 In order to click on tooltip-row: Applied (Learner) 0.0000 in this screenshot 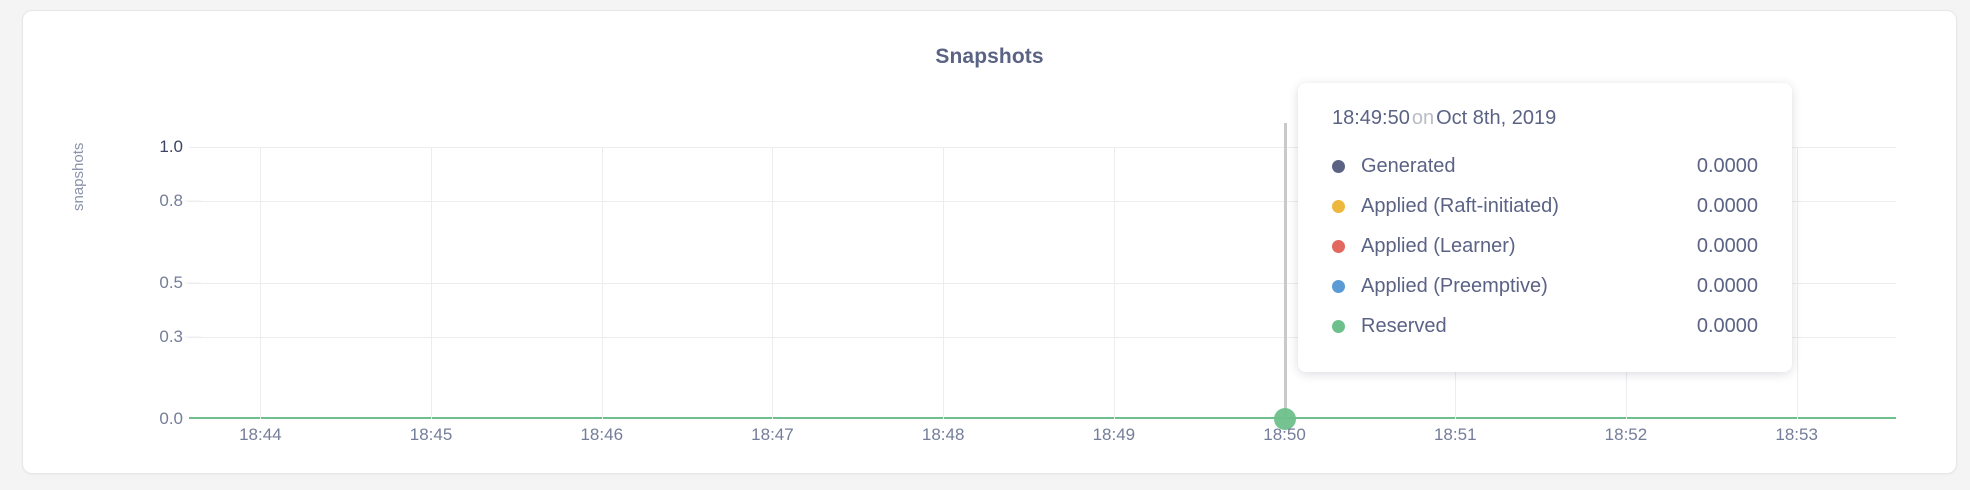, I will do `click(1545, 246)`.